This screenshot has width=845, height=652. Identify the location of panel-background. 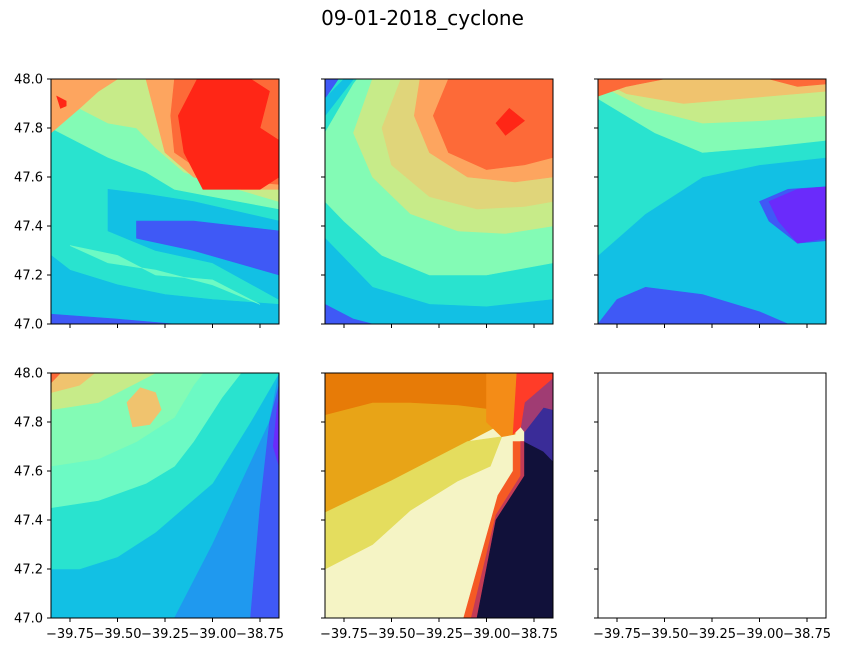
(712, 495).